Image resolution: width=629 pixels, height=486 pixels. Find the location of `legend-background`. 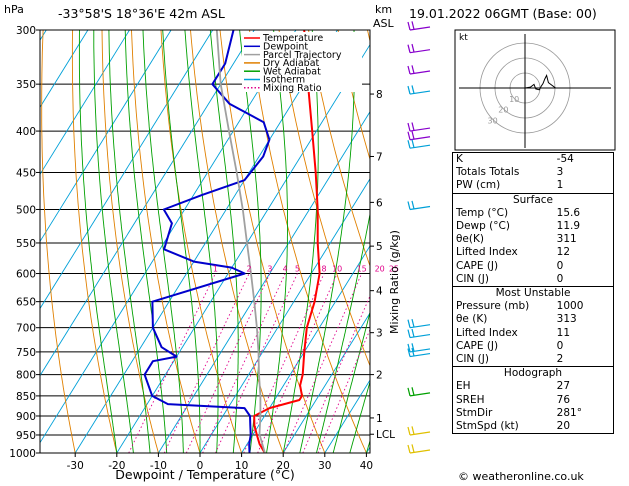

legend-background is located at coordinates (302, 62).